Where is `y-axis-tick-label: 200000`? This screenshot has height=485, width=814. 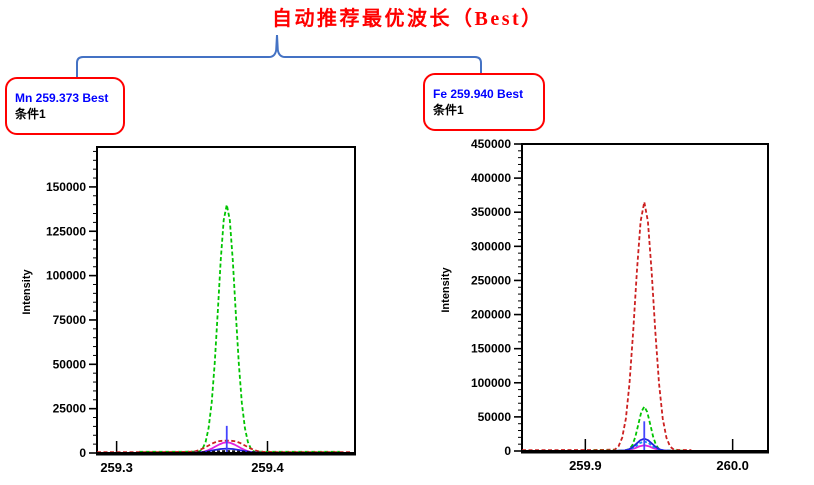 y-axis-tick-label: 200000 is located at coordinates (491, 315).